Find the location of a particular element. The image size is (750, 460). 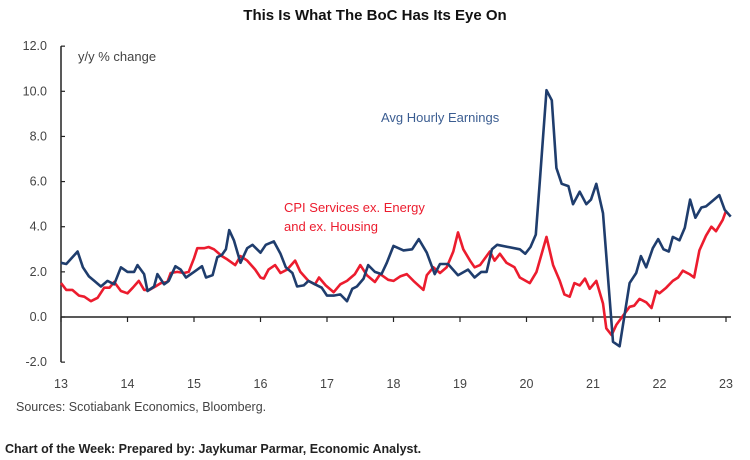

y-axis-label: y/y % change is located at coordinates (117, 56).